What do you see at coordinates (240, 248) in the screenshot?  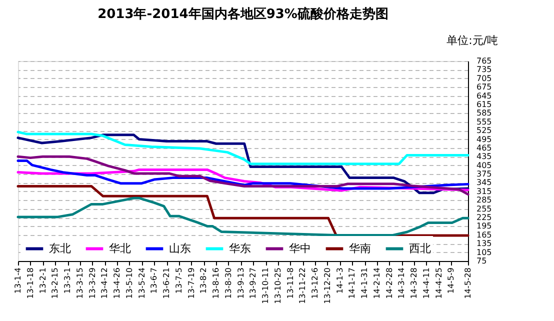 I see `legend-label: 华东` at bounding box center [240, 248].